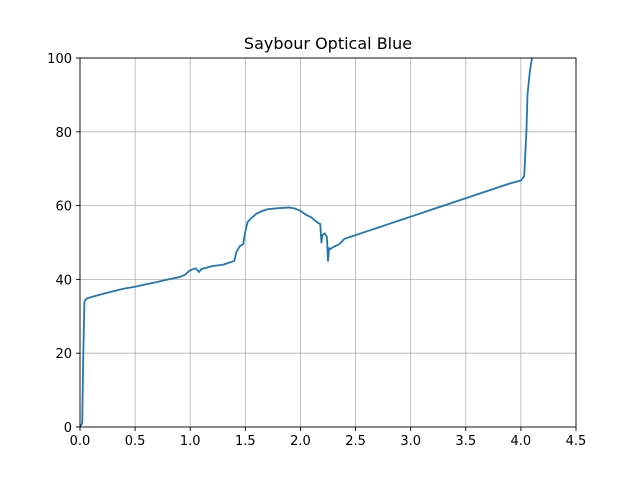  What do you see at coordinates (576, 441) in the screenshot?
I see `x-tick-label-9: 4.5` at bounding box center [576, 441].